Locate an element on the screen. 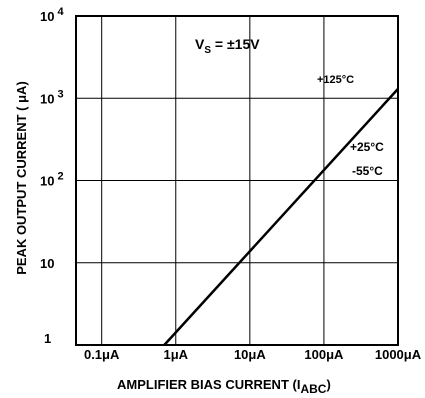  x-tick-labels: 0.1μA 1μA 10μA 100μA 1000μA is located at coordinates (253, 354).